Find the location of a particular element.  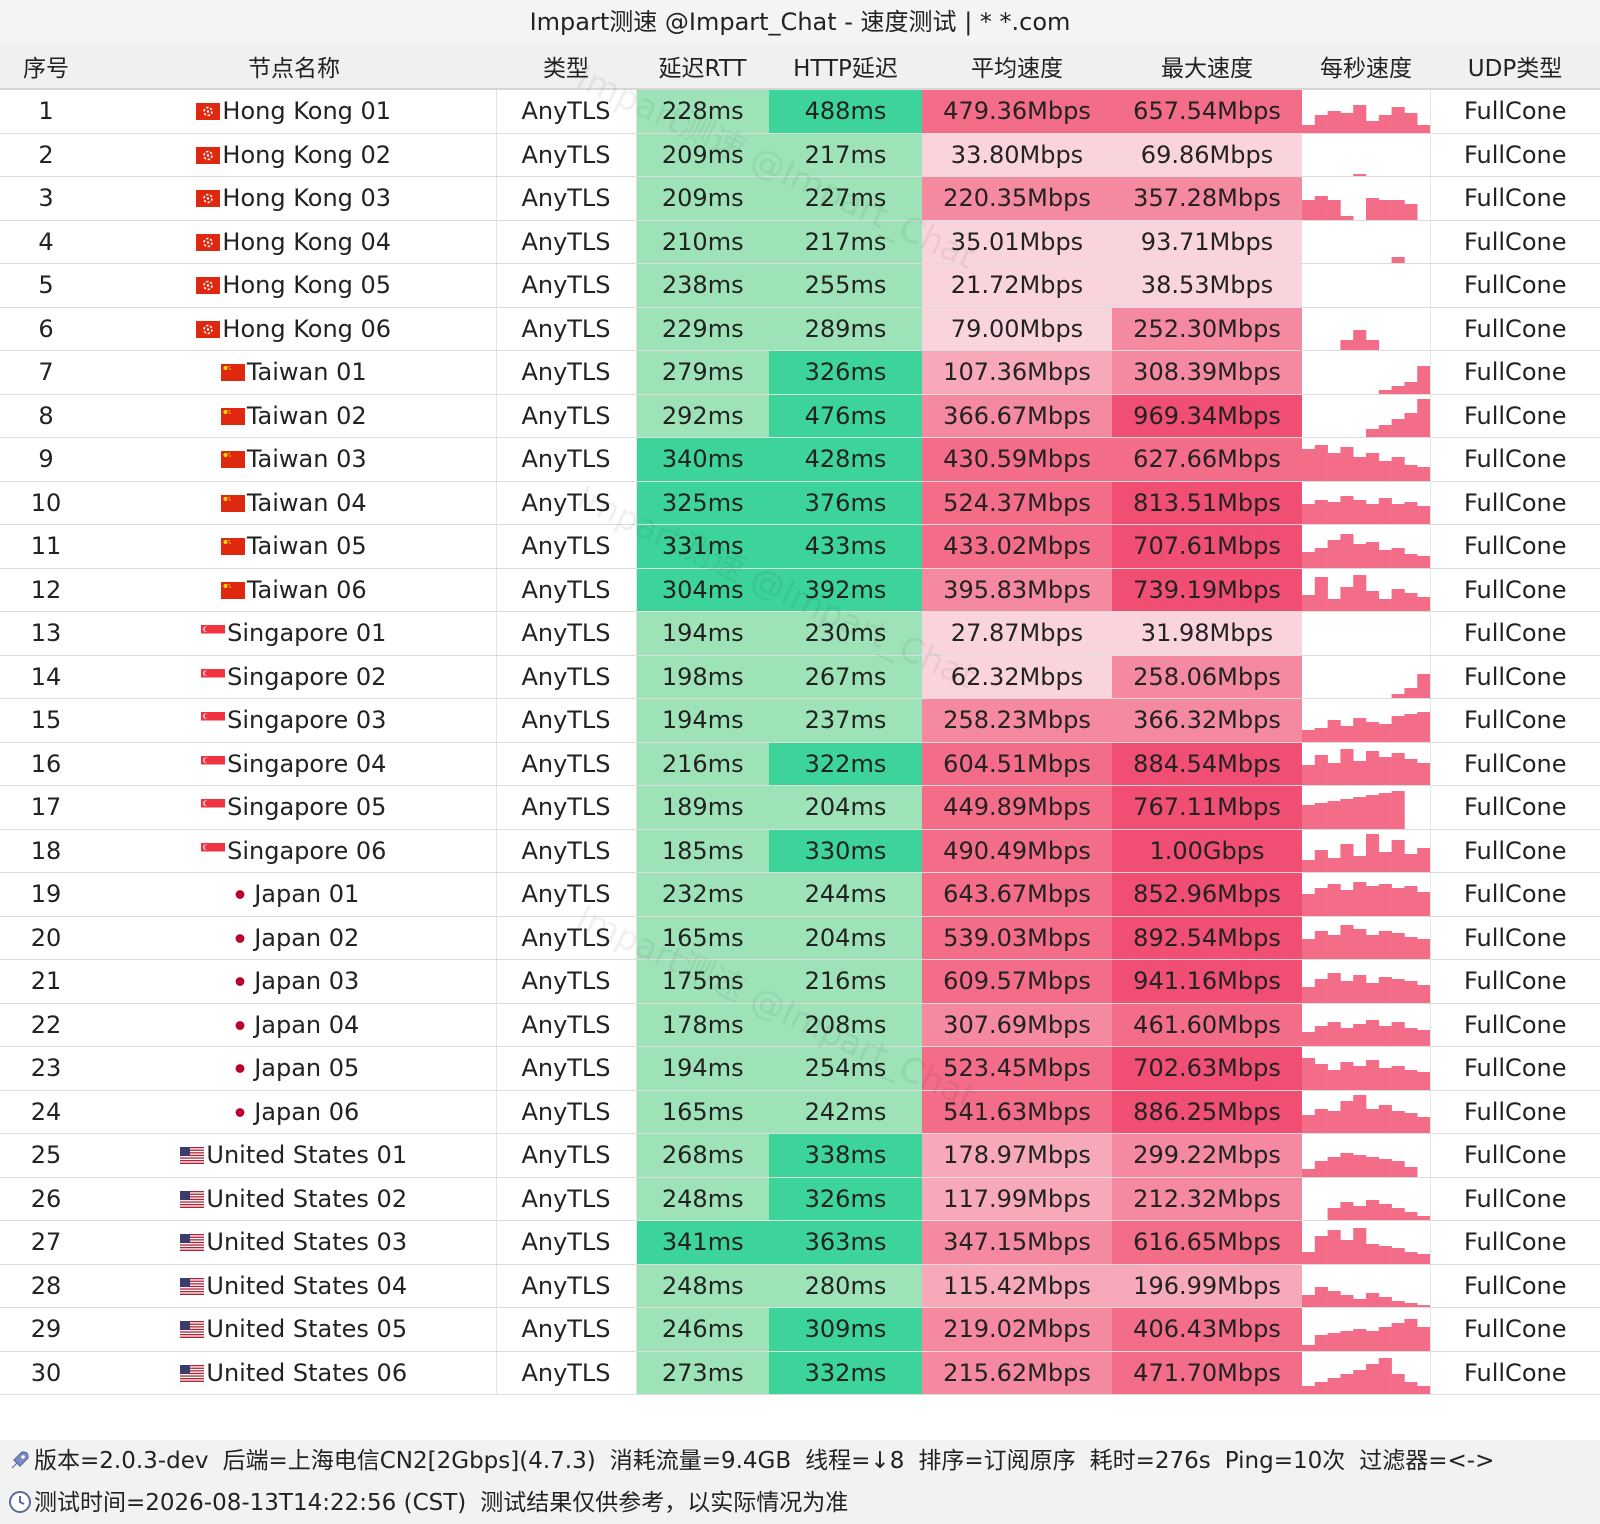

node-name: Japan 04 is located at coordinates (307, 1024).